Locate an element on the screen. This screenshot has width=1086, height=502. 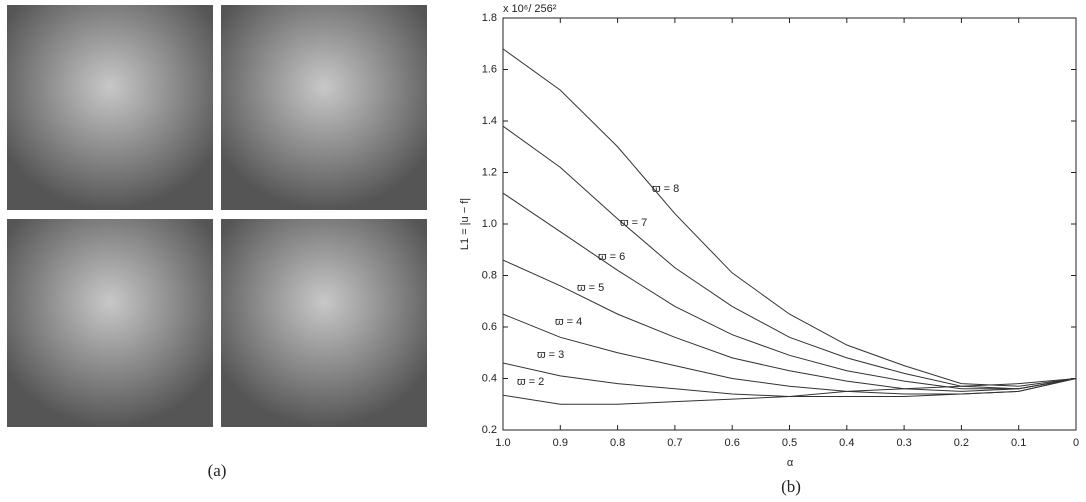
y-tick-label: 0.4 is located at coordinates (489, 378).